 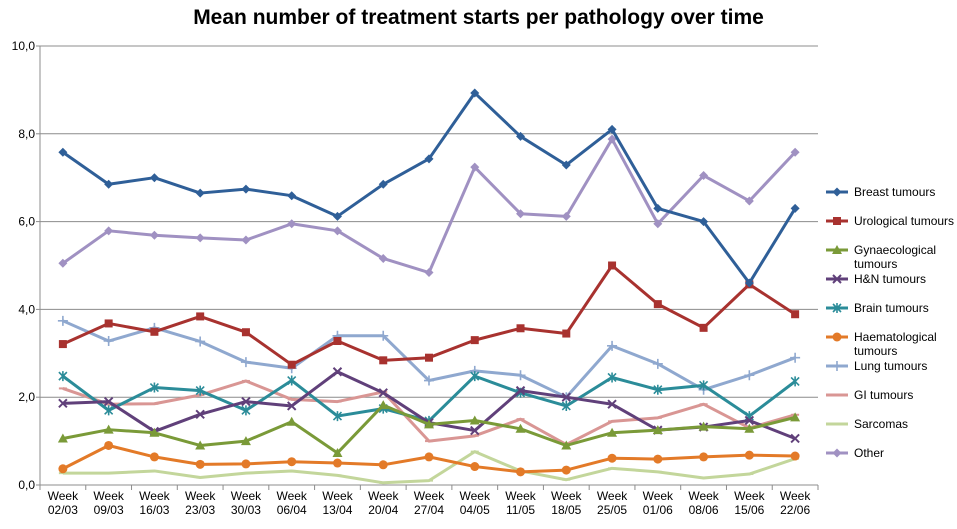 I want to click on legend-label: Breast tumours, so click(x=894, y=192).